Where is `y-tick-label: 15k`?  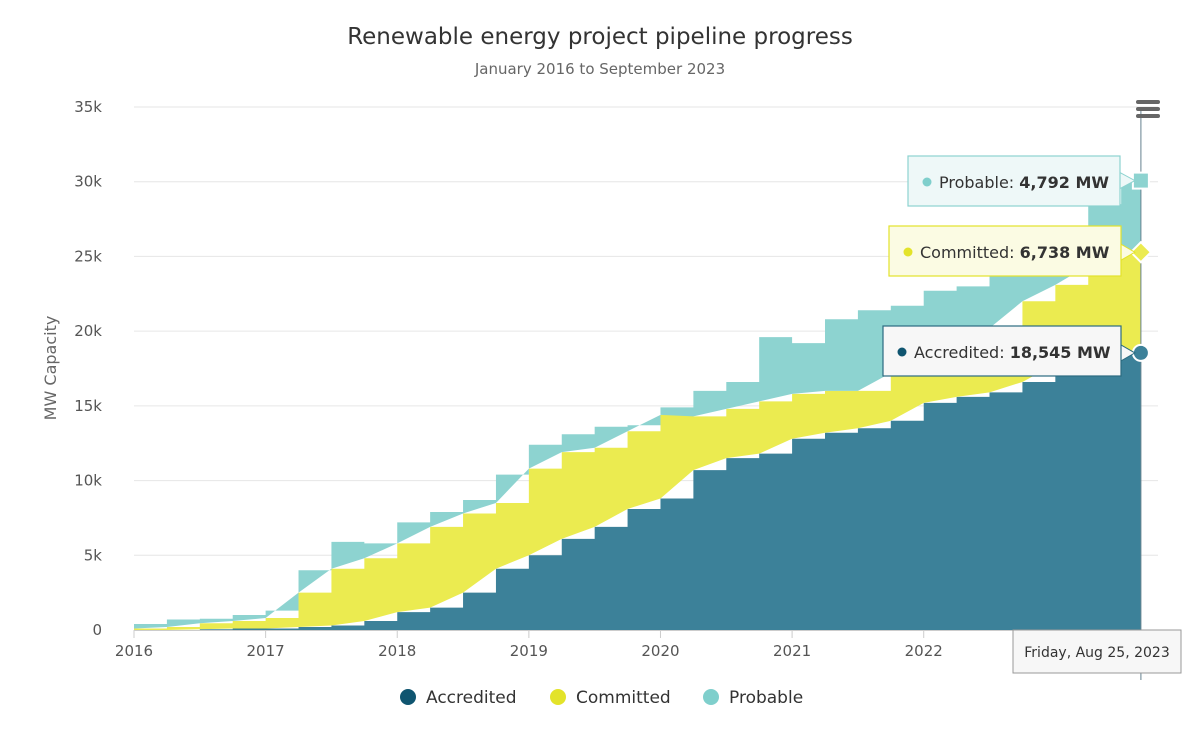
y-tick-label: 15k is located at coordinates (88, 406).